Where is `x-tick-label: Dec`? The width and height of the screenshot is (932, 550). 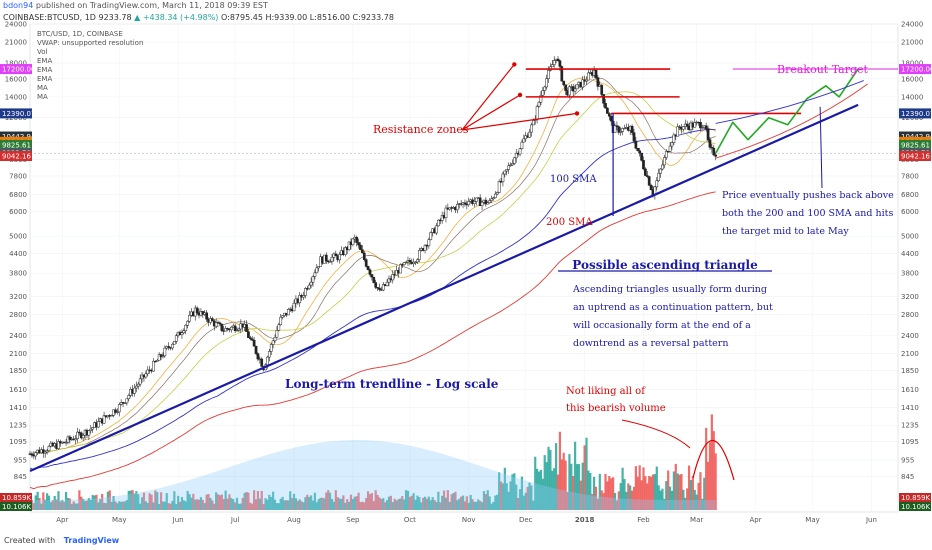 x-tick-label: Dec is located at coordinates (526, 520).